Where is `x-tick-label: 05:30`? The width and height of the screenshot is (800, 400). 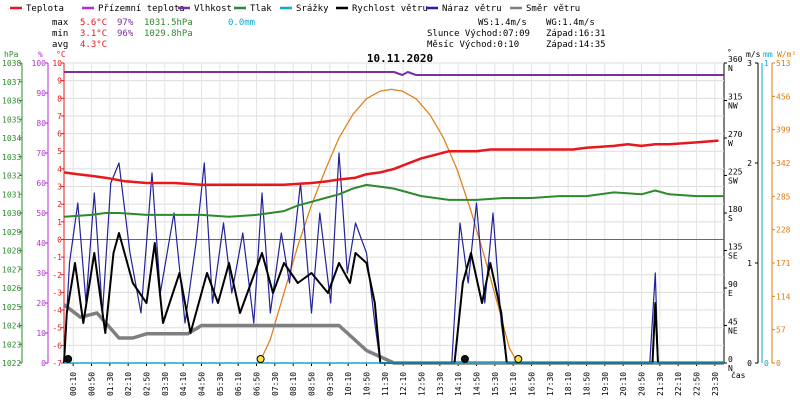 x-tick-label: 05:30 is located at coordinates (220, 384).